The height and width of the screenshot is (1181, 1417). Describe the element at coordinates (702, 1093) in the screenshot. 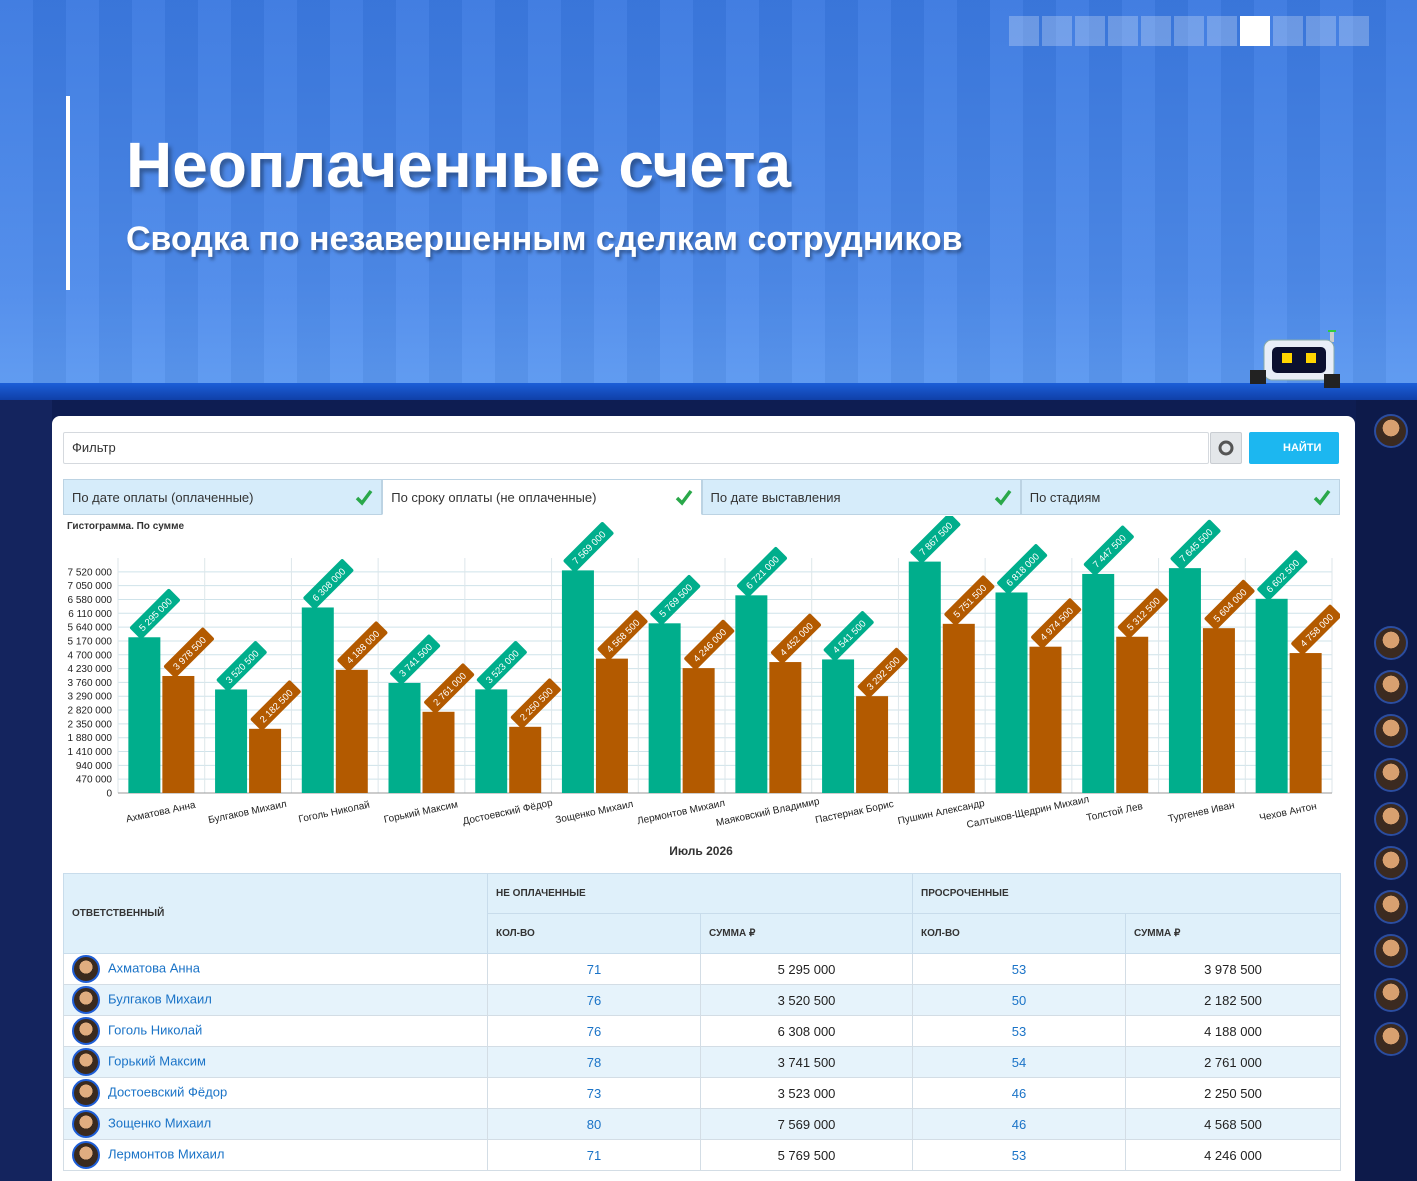

I see `table-row: Достоевский Фёдор 73 3 523 000 46 2 250 500` at that location.